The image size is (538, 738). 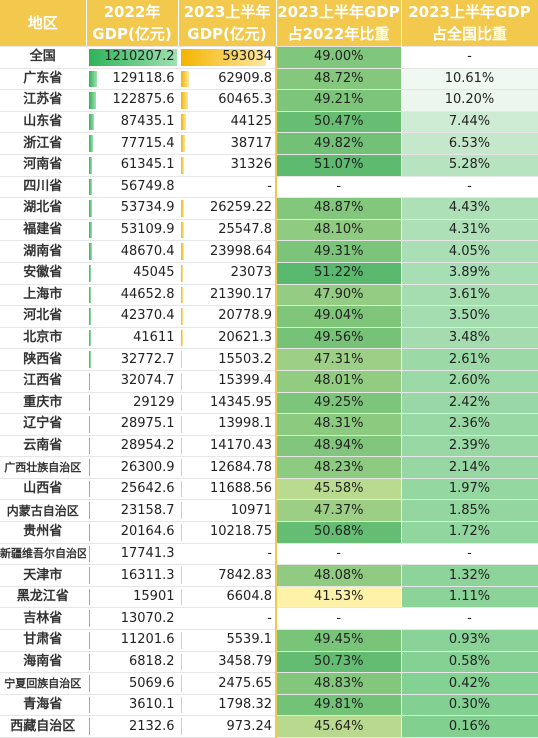 I want to click on gdp2022-value: 44652.8, so click(x=147, y=294).